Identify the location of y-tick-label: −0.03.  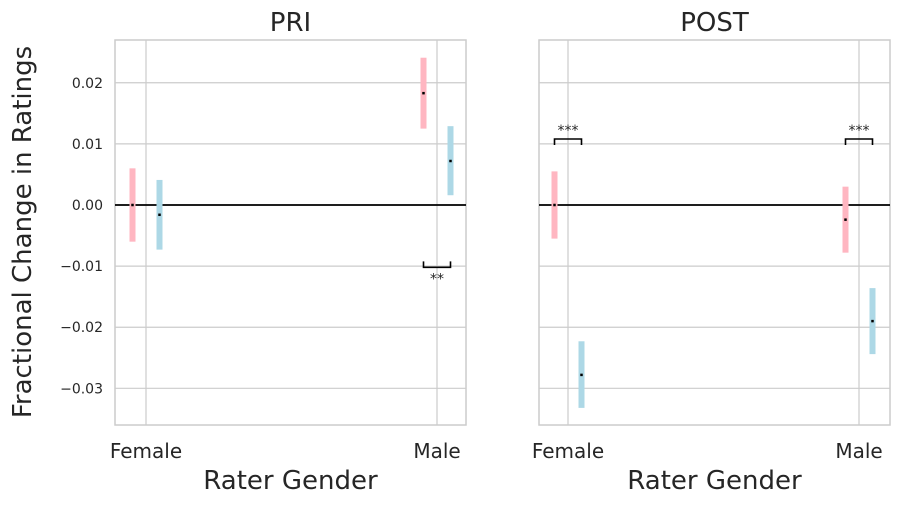
(81, 389).